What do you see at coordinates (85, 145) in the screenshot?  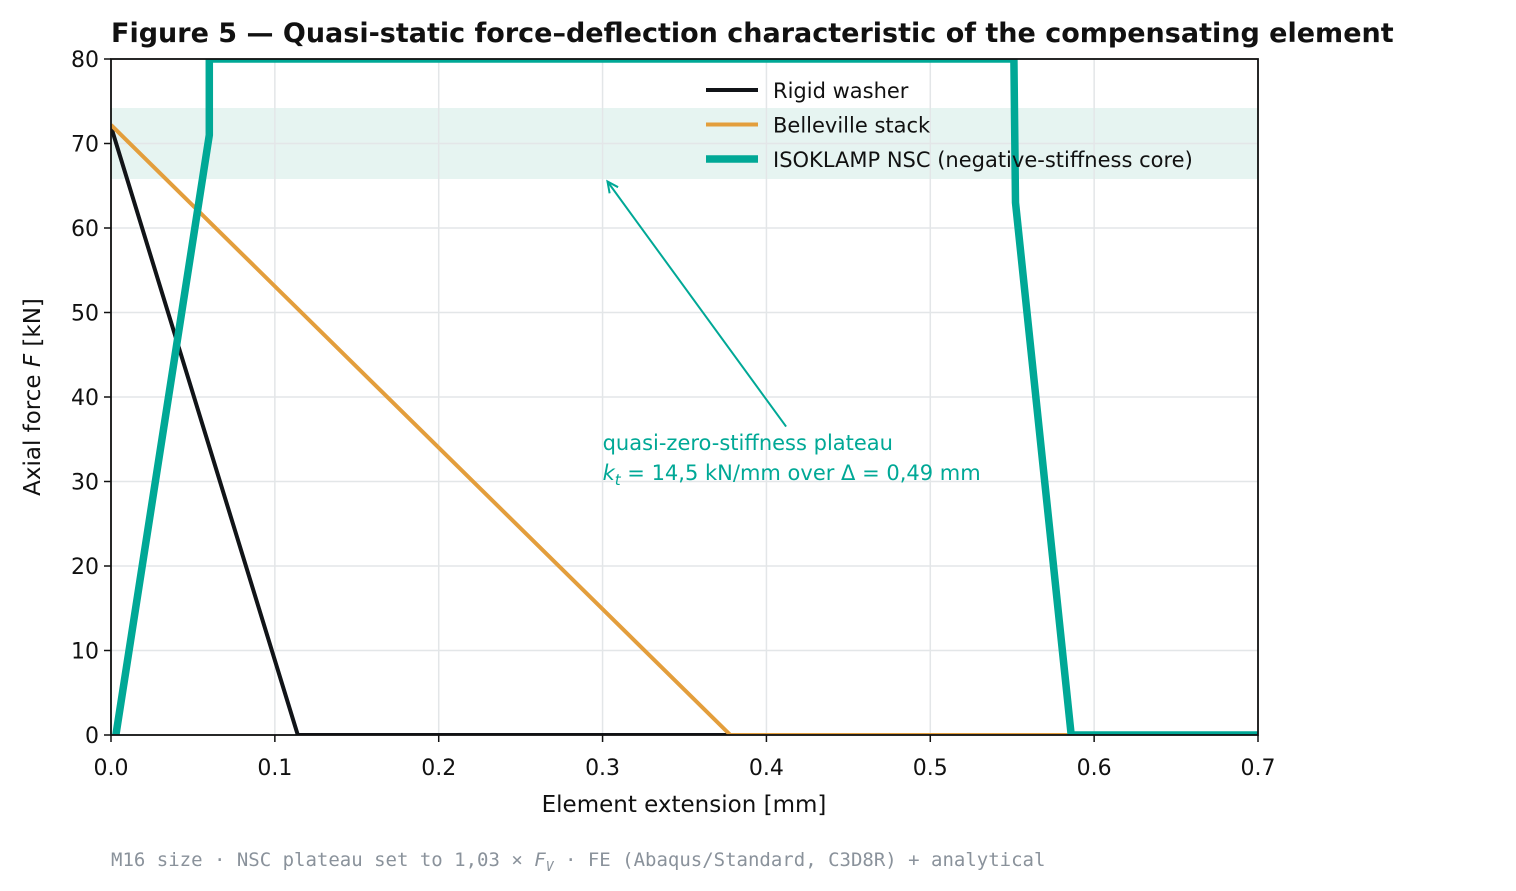 I see `y-tick-label: 70` at bounding box center [85, 145].